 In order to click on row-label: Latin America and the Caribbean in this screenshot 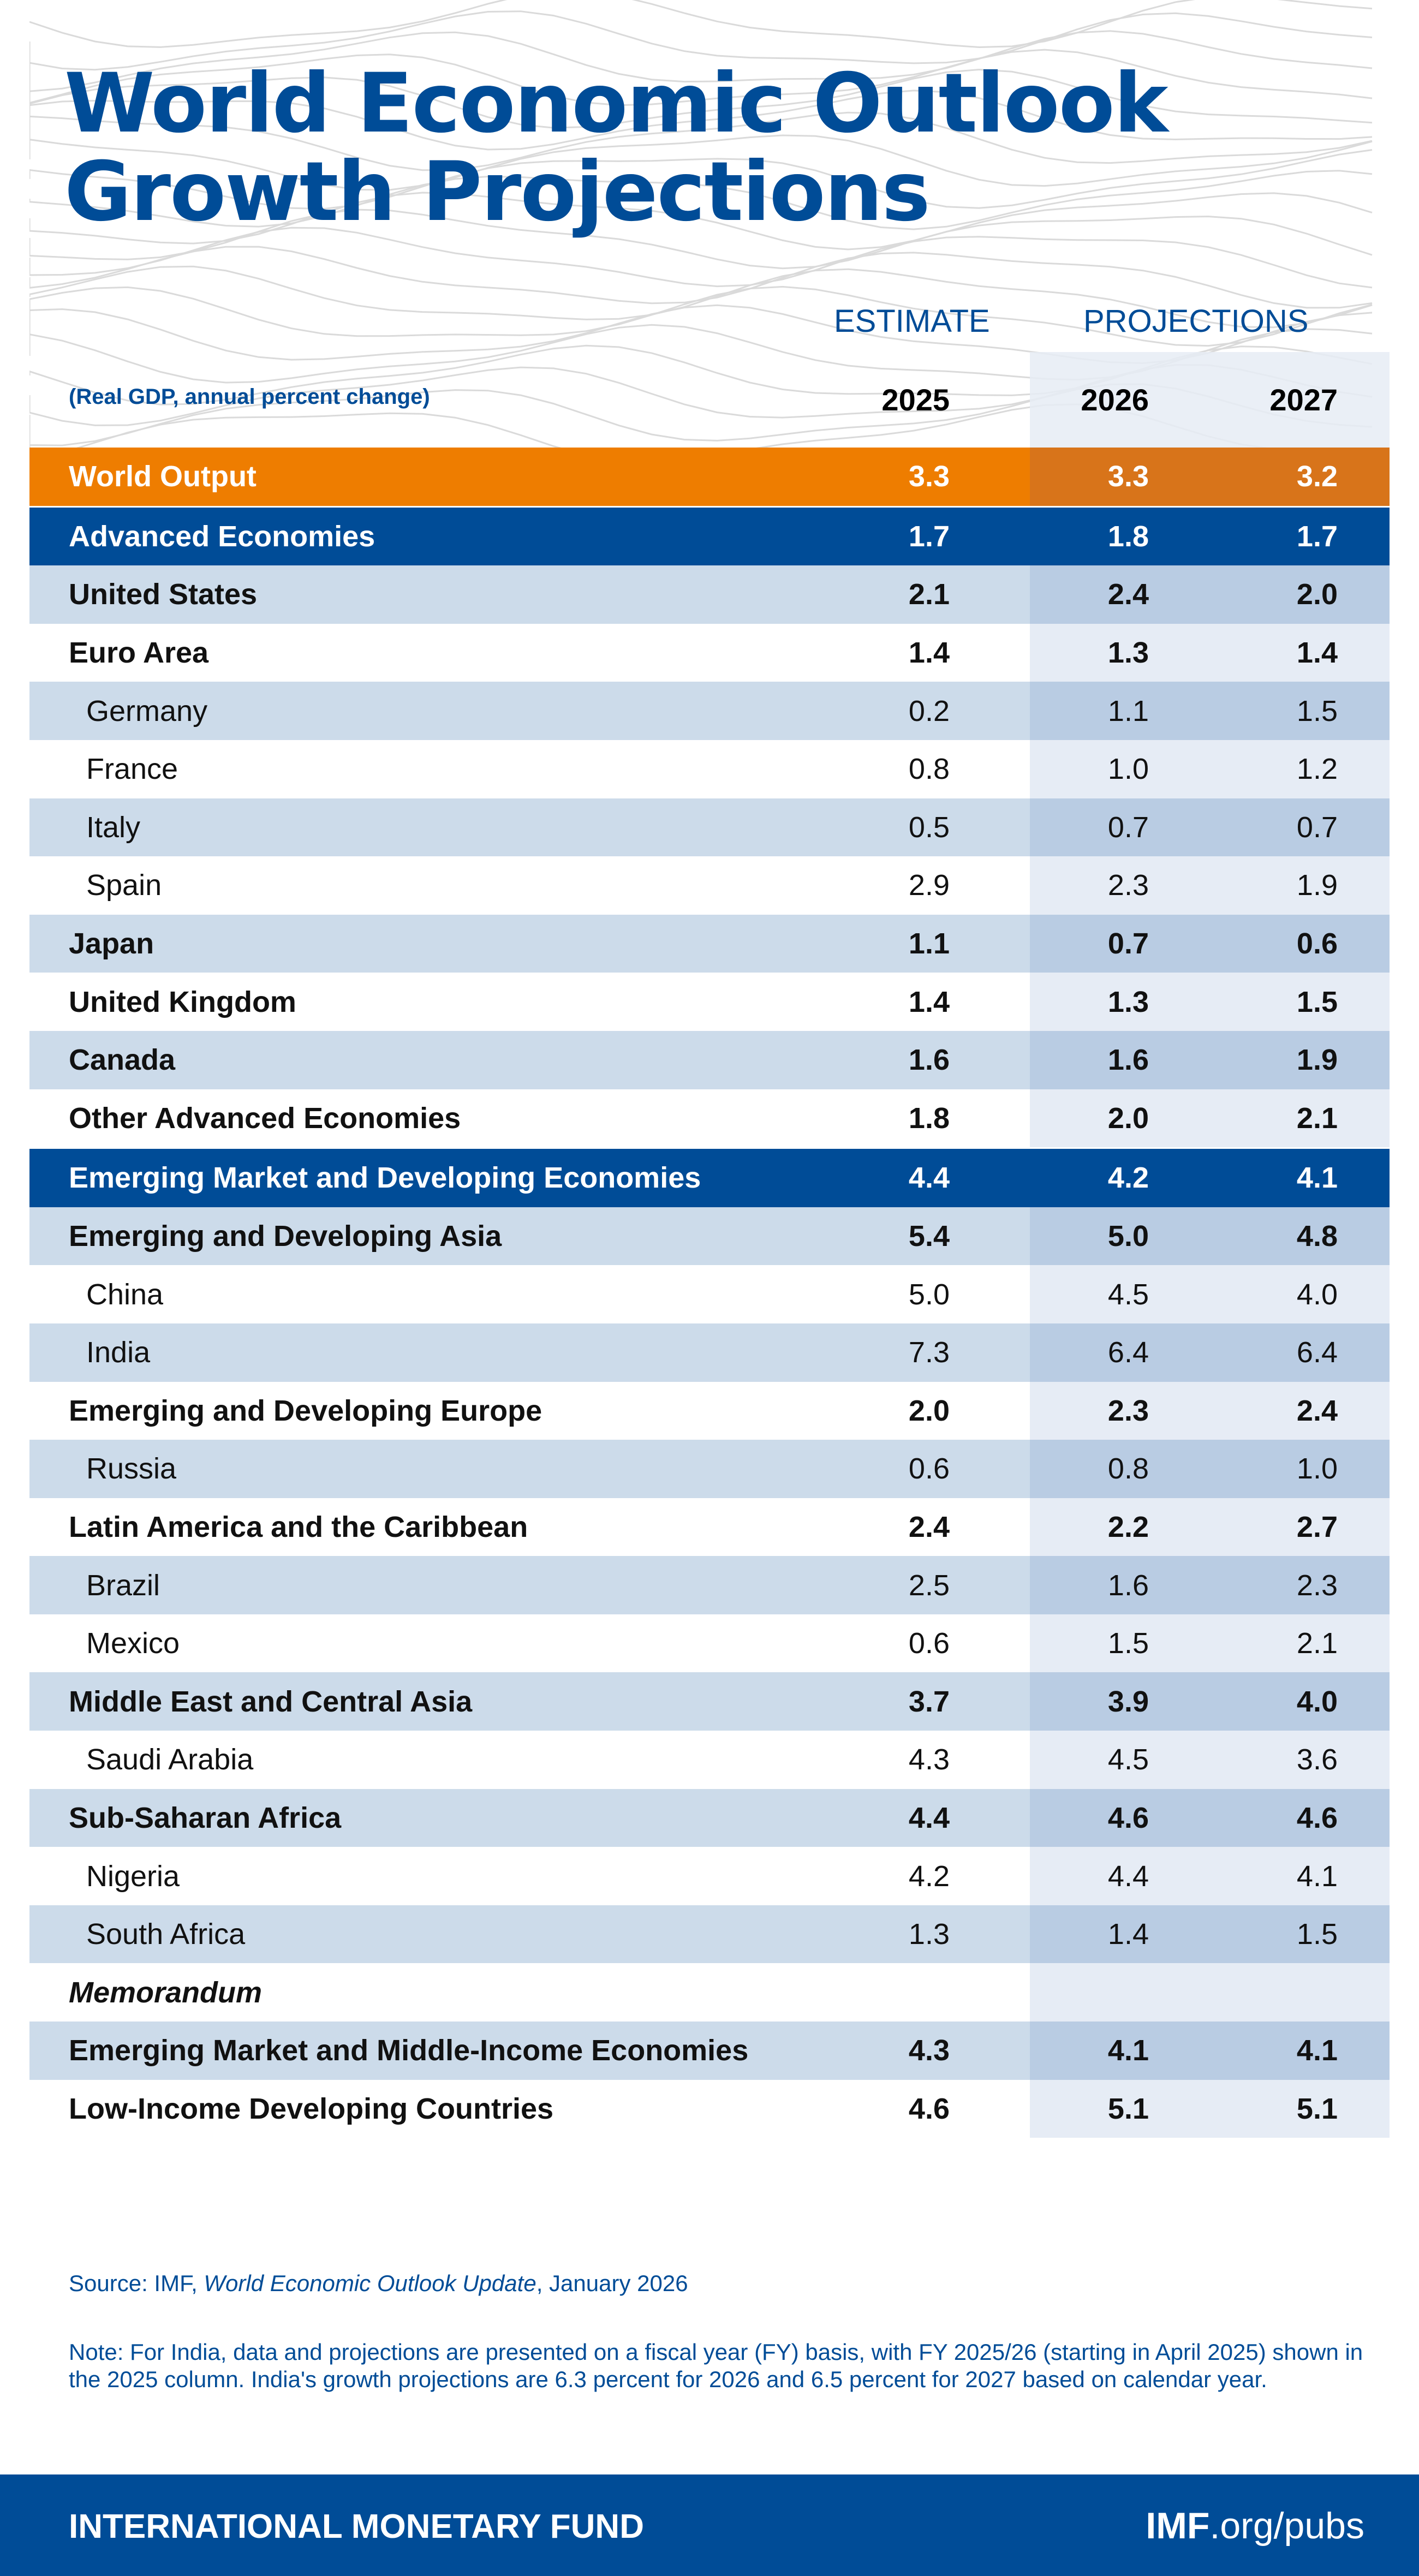, I will do `click(298, 1526)`.